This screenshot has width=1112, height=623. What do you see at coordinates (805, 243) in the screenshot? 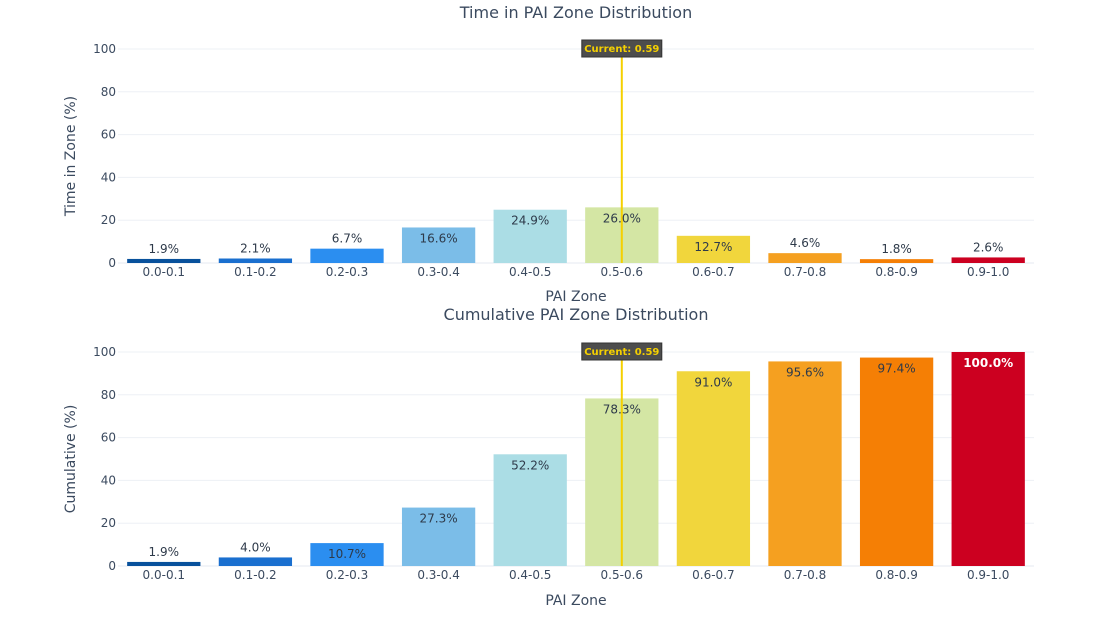
I see `data-label: 4.6%` at bounding box center [805, 243].